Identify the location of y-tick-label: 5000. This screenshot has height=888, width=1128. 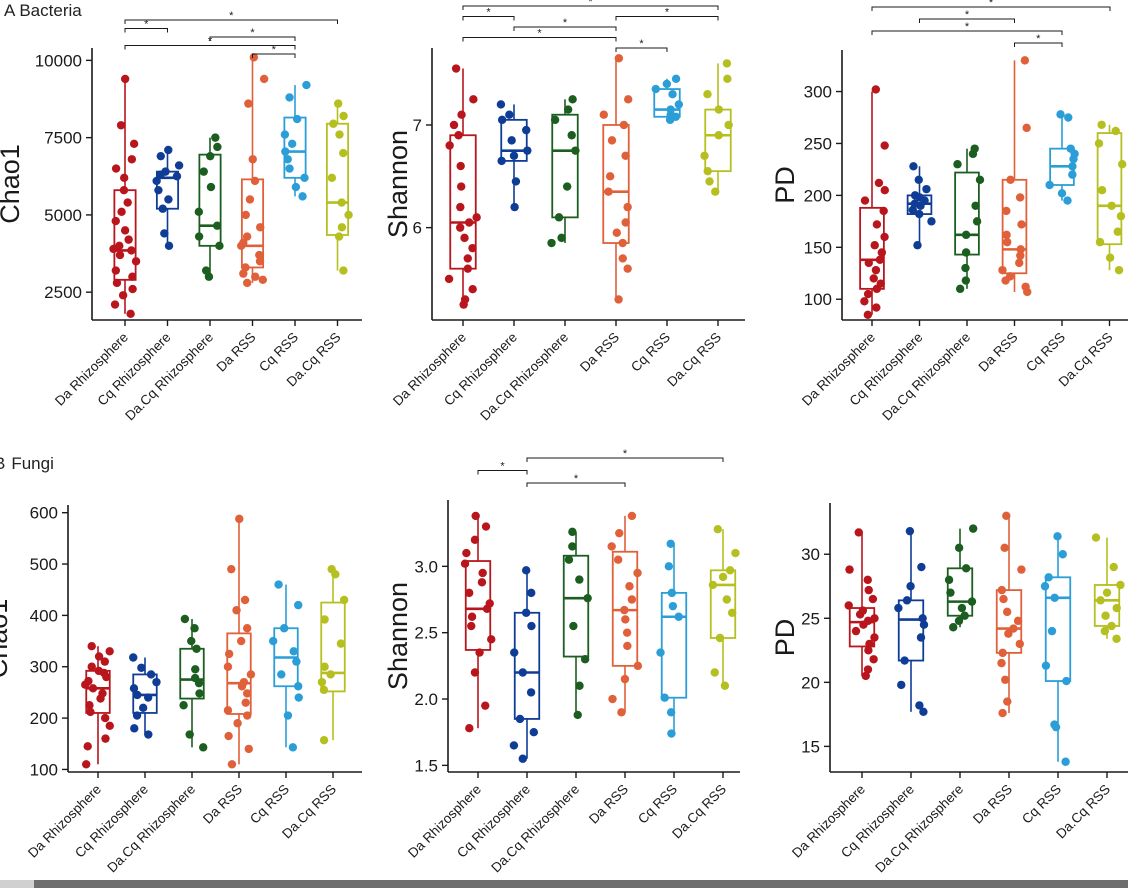
(63, 215).